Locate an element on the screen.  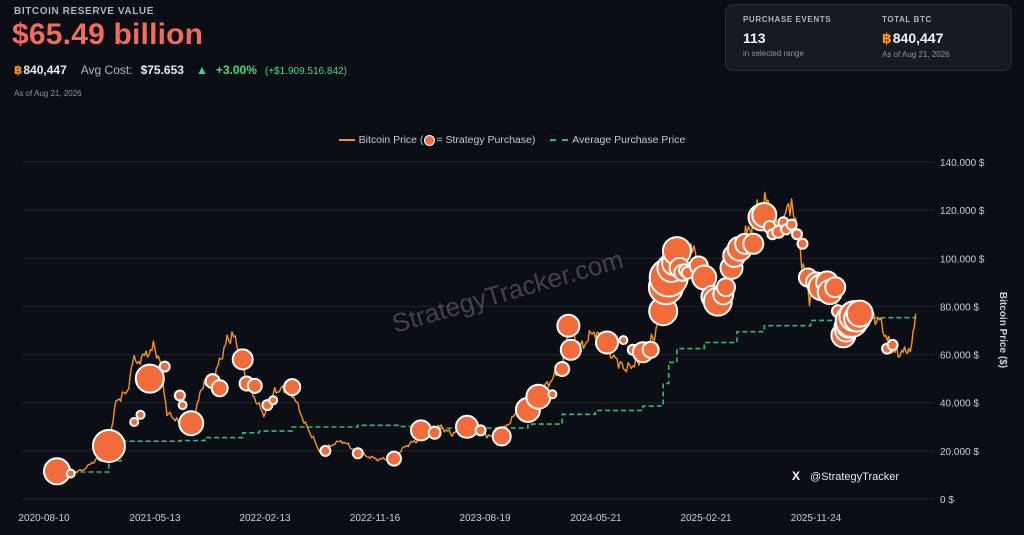
change-up-icon: ▲ is located at coordinates (201, 70).